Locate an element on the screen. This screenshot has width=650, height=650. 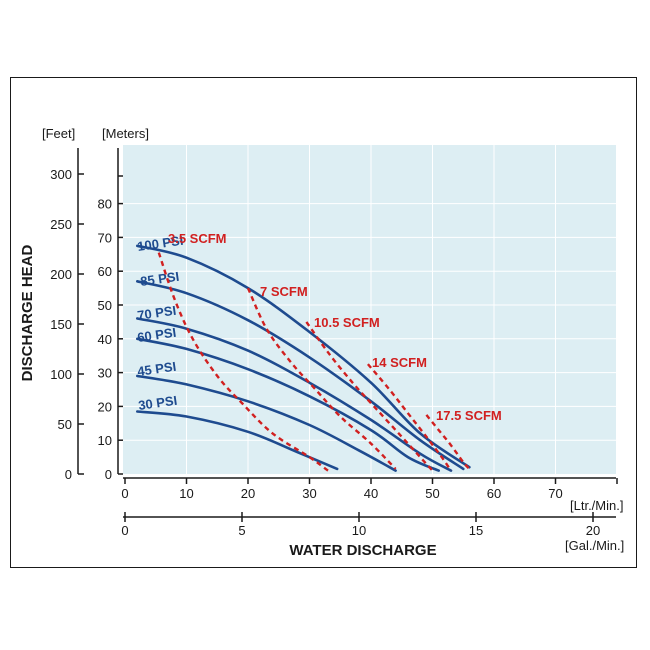
scfm-curve-10-5-scfm is located at coordinates (369, 396).